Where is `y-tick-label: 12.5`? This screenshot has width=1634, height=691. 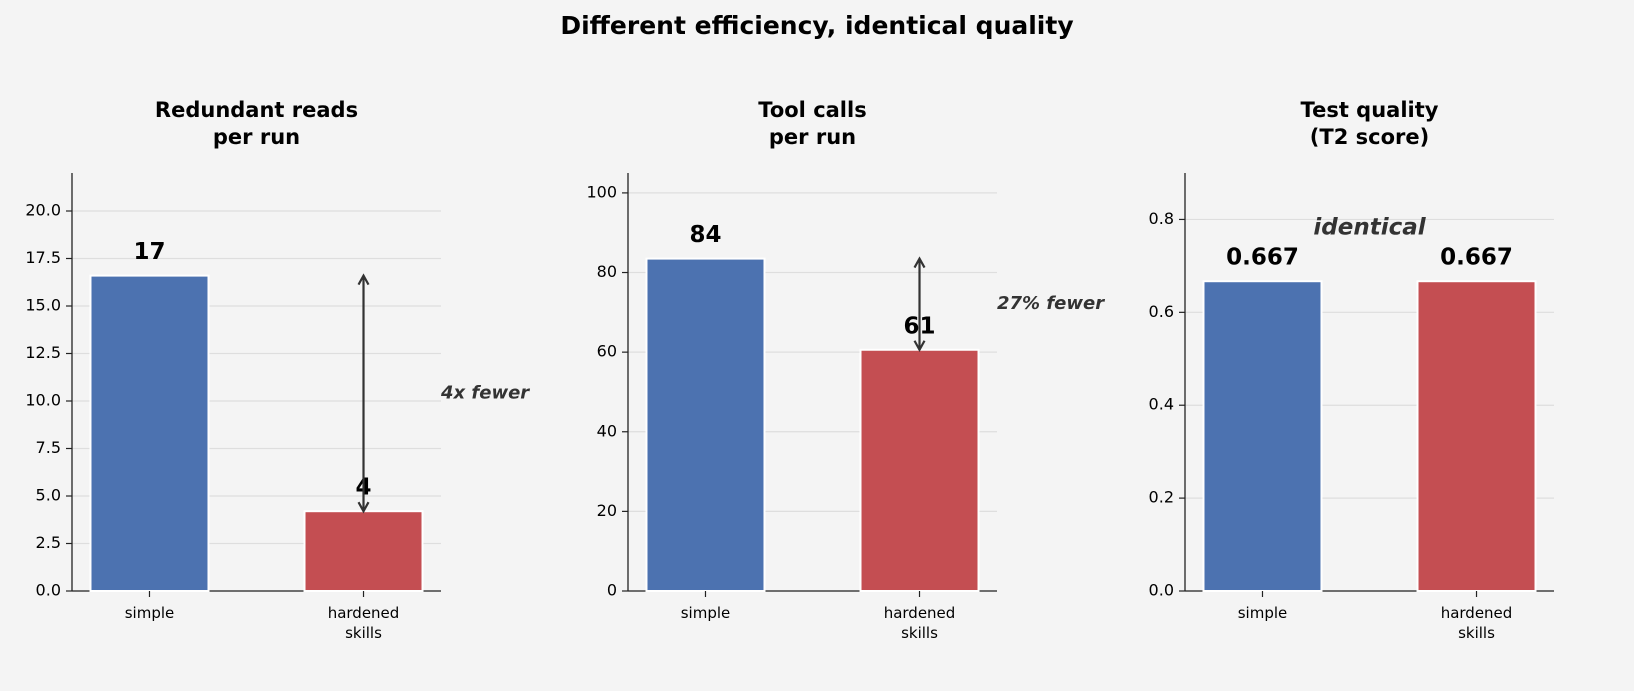
y-tick-label: 12.5 is located at coordinates (43, 352).